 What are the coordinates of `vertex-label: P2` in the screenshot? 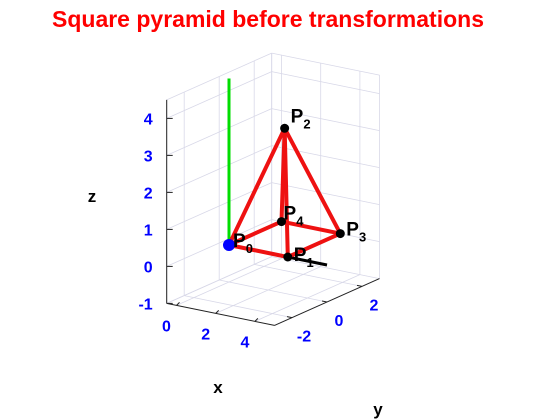 It's located at (301, 118).